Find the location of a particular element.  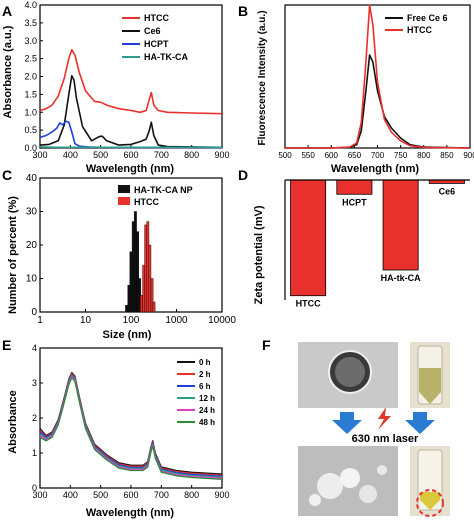

bar-label: HA-tk-CA is located at coordinates (401, 278).